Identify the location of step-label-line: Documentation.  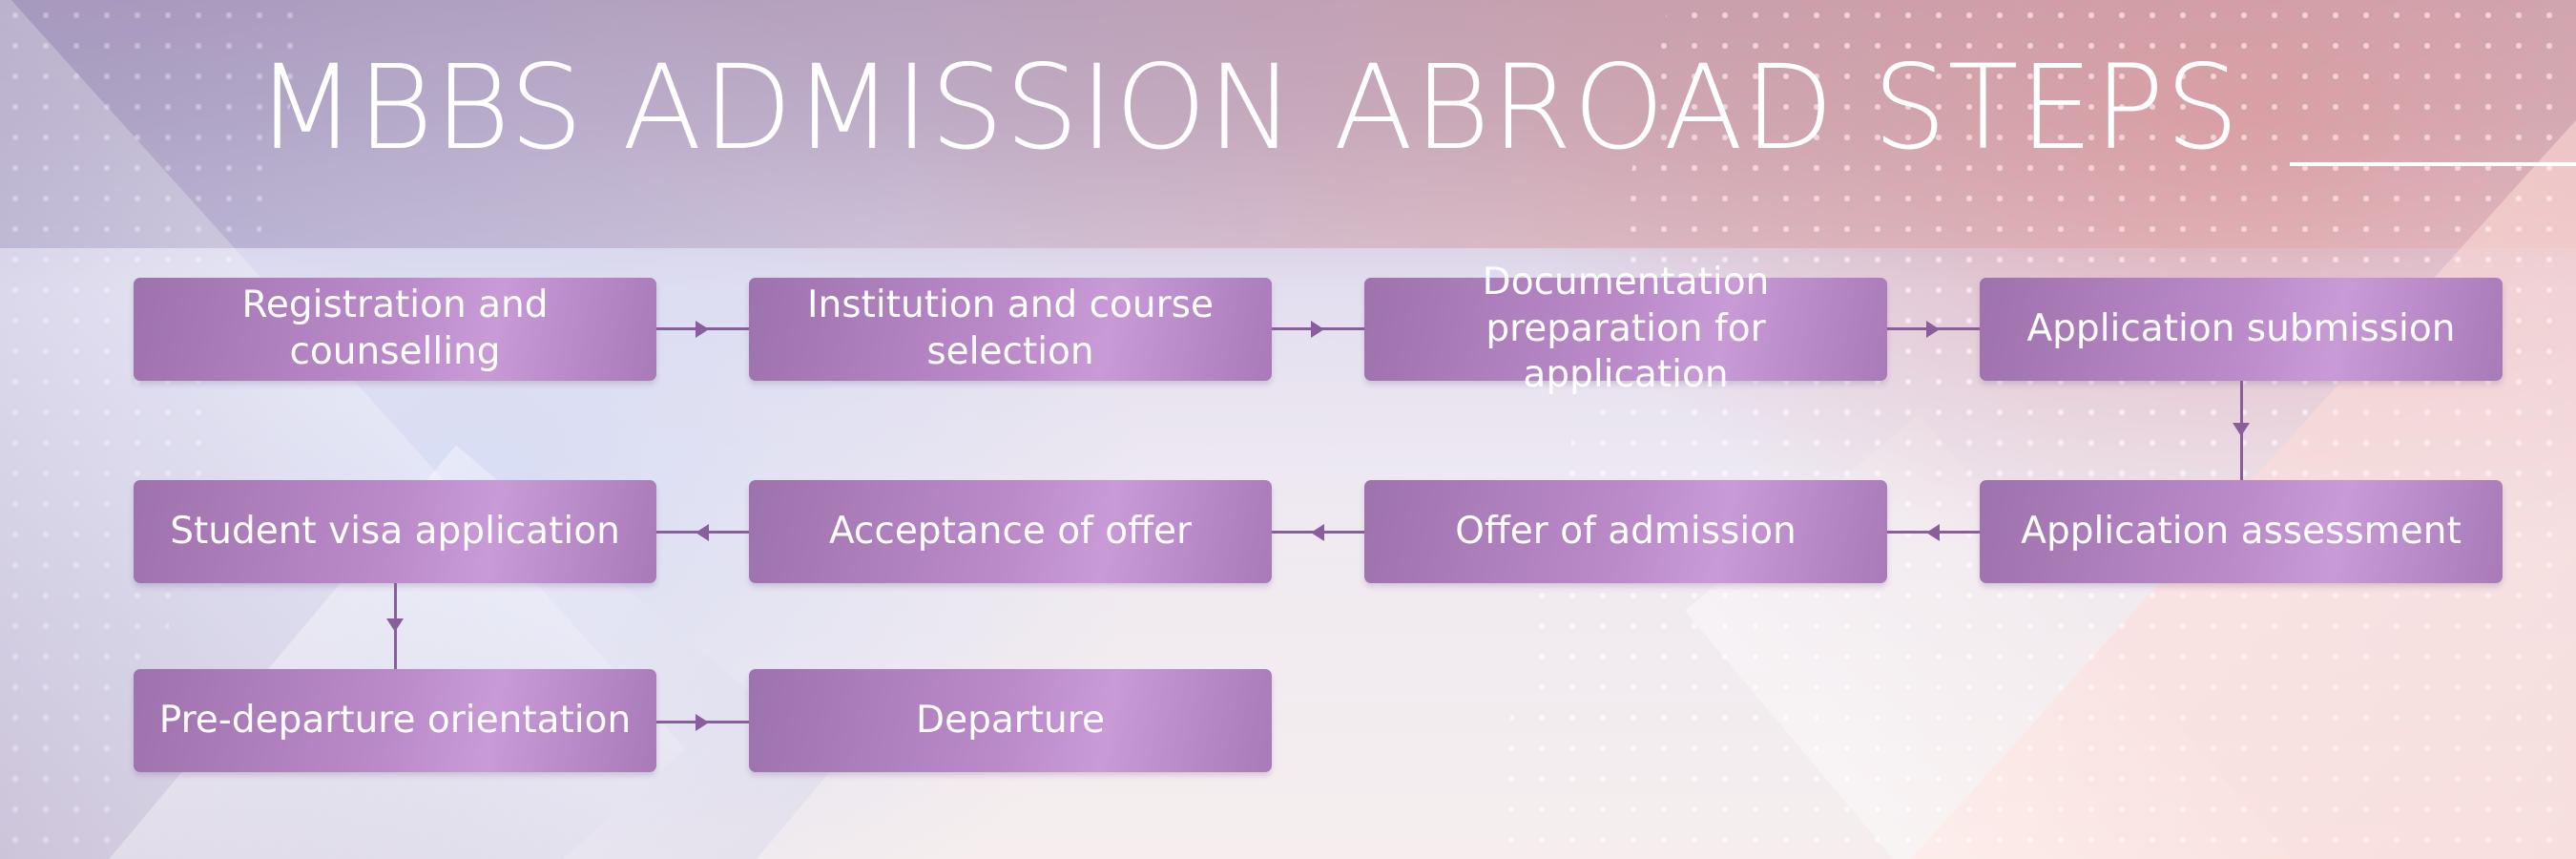
(1626, 282).